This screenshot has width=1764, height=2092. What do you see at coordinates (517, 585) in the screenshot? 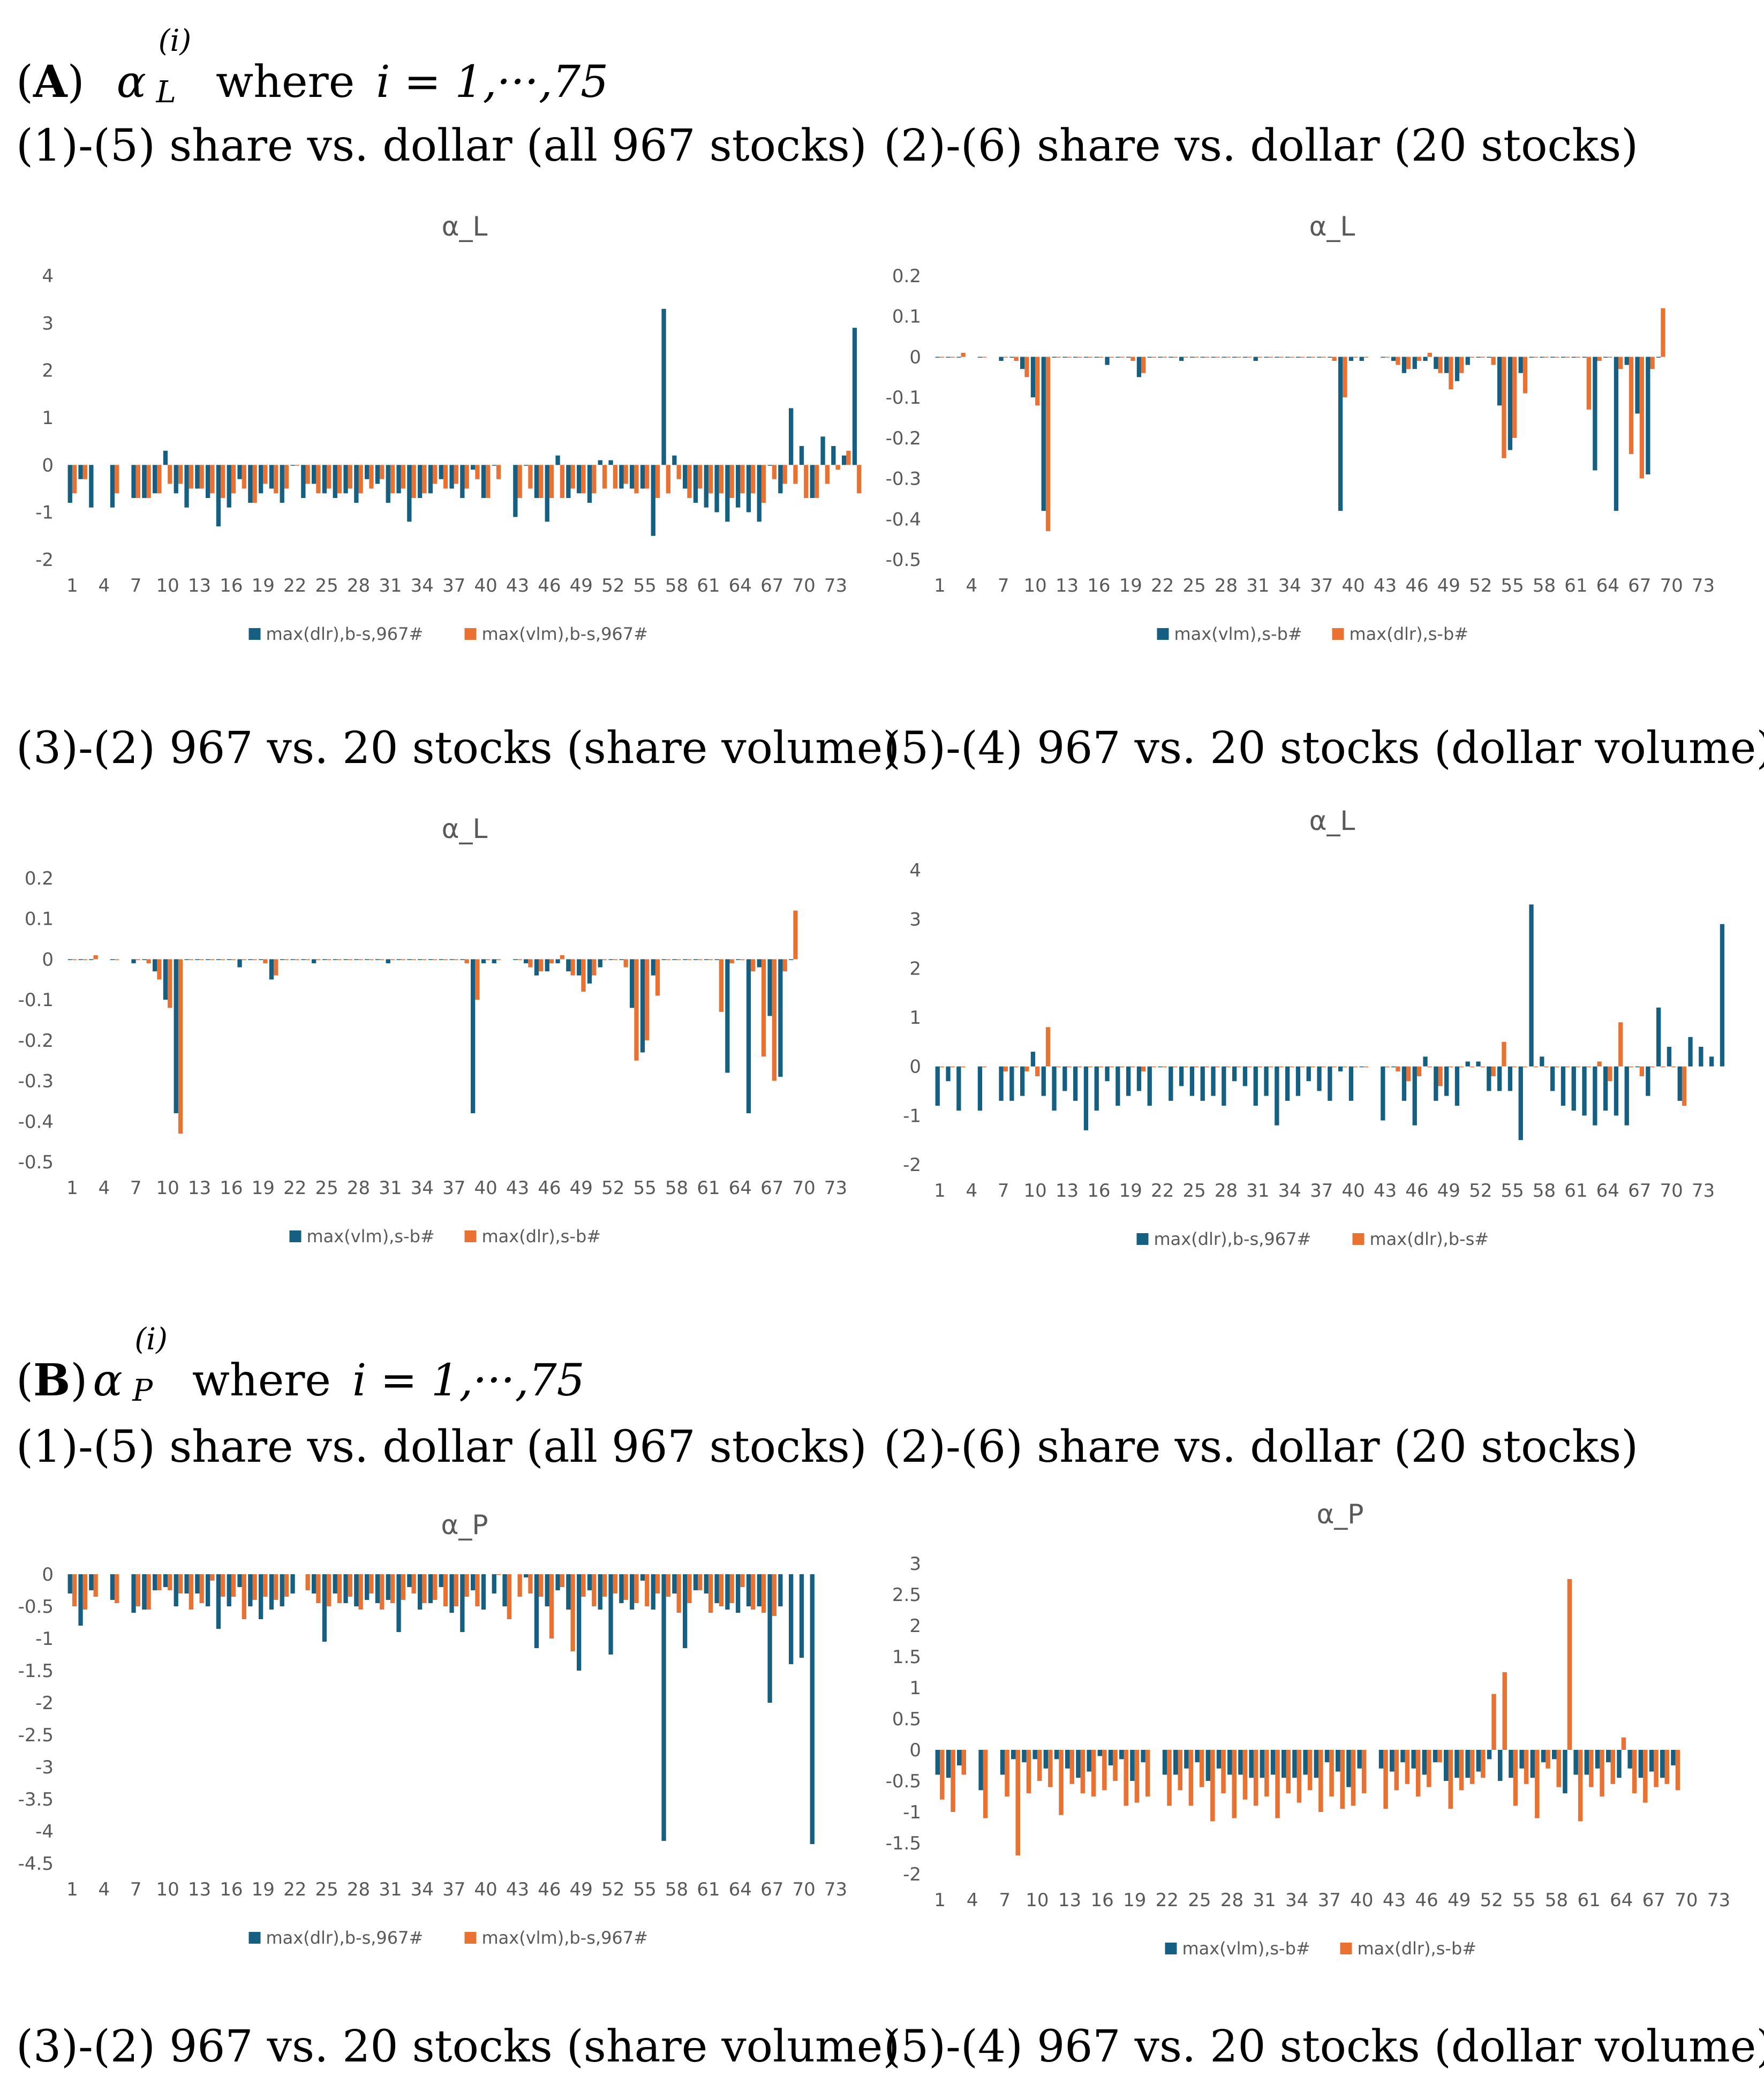
I see `x-tick-label: 43` at bounding box center [517, 585].